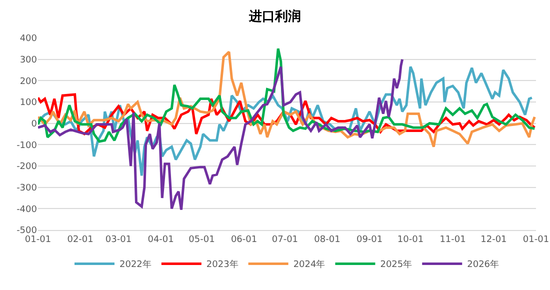 The height and width of the screenshot is (290, 550). What do you see at coordinates (27, 145) in the screenshot?
I see `y-tick-label: -100` at bounding box center [27, 145].